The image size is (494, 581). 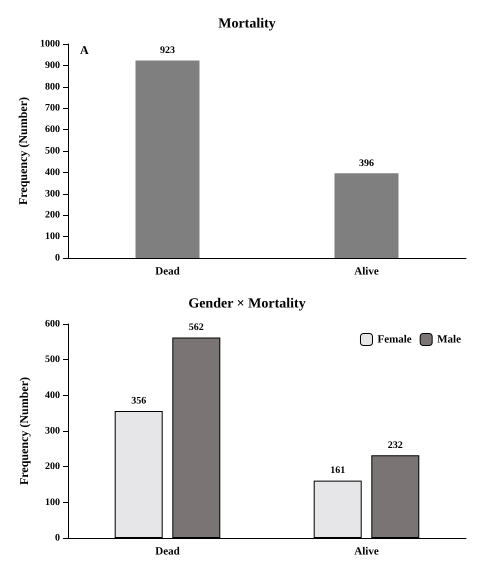 What do you see at coordinates (394, 340) in the screenshot?
I see `legend-label: Female` at bounding box center [394, 340].